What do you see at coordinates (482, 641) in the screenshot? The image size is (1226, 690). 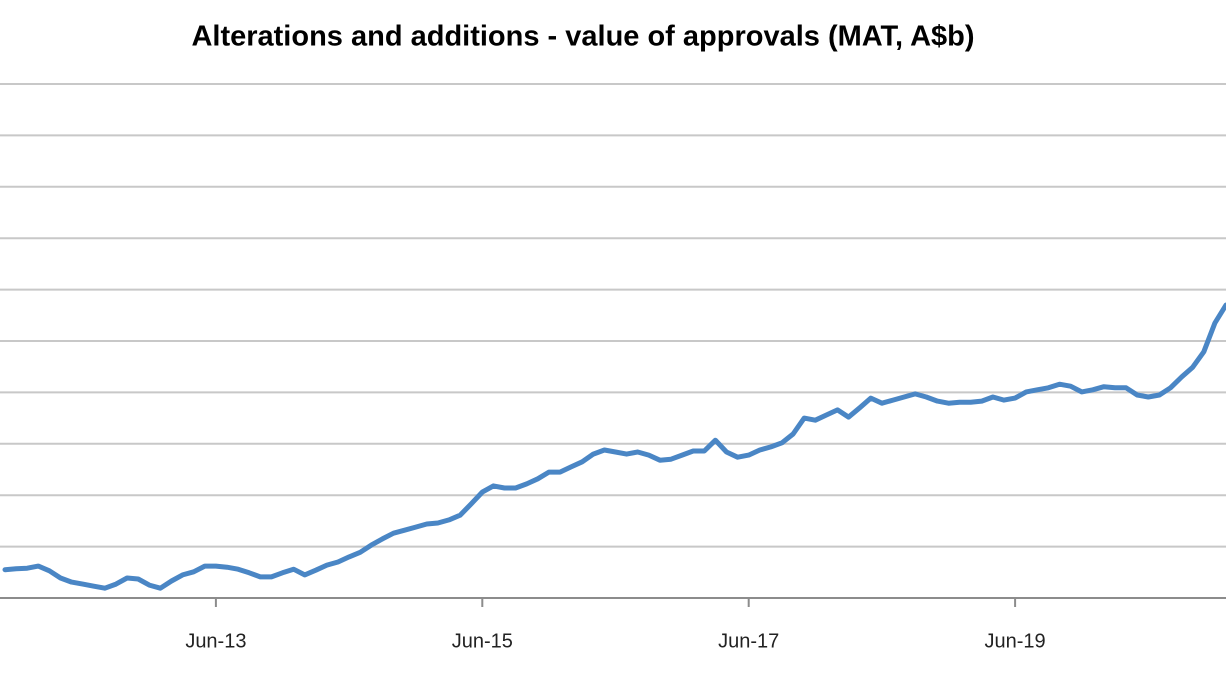 I see `x-tick-label: Jun-15` at bounding box center [482, 641].